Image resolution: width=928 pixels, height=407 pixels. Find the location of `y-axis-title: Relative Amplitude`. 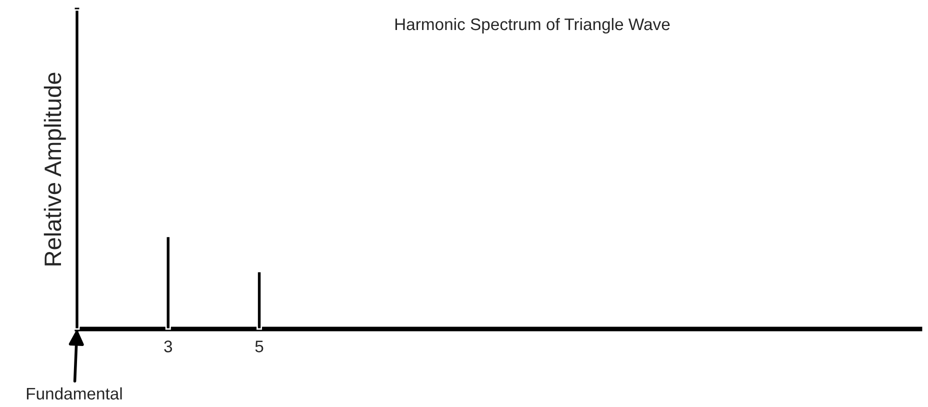

y-axis-title: Relative Amplitude is located at coordinates (55, 169).